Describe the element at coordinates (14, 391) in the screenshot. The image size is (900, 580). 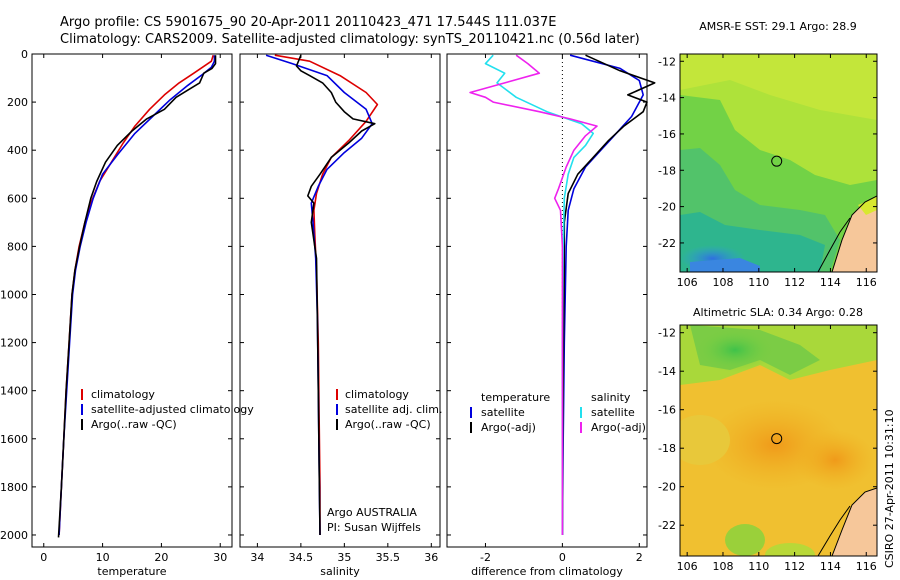
I see `temperature-ytick-label: 1400` at that location.